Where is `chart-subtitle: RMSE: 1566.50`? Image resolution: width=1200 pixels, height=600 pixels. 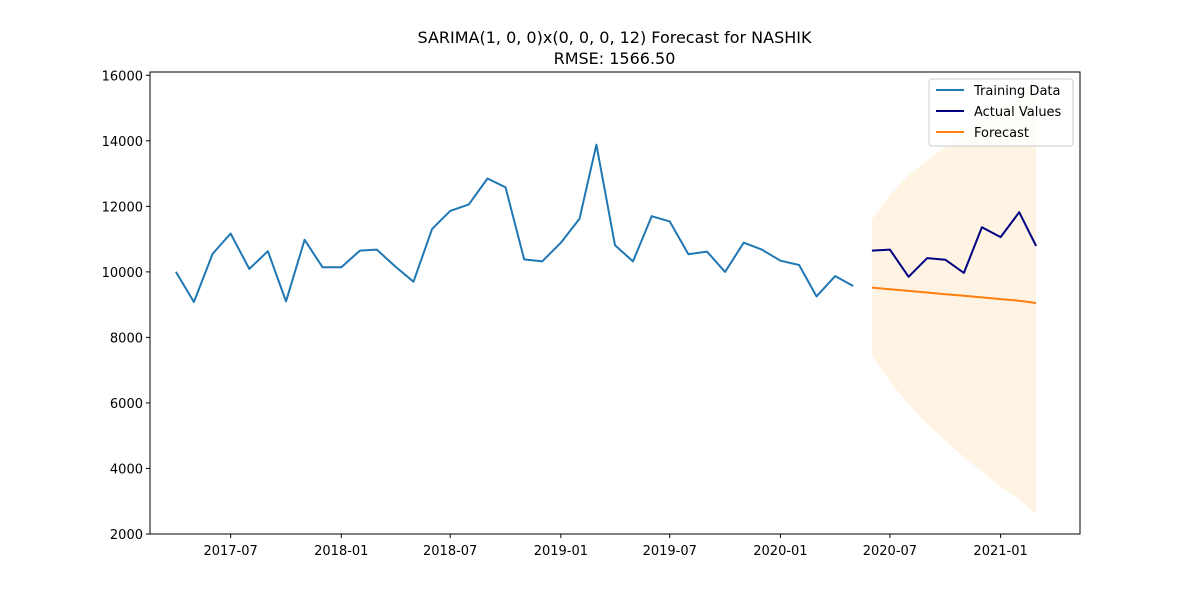
chart-subtitle: RMSE: 1566.50 is located at coordinates (615, 58).